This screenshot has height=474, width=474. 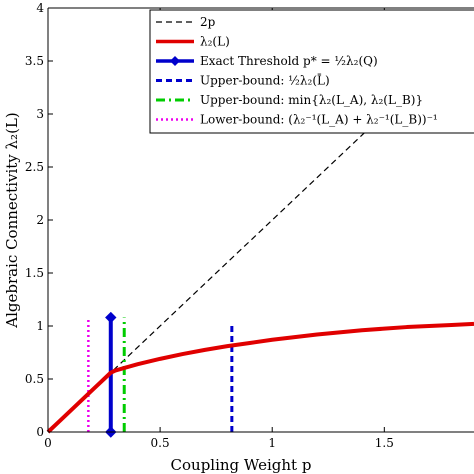 What do you see at coordinates (40, 114) in the screenshot?
I see `y-tick-label: 3` at bounding box center [40, 114].